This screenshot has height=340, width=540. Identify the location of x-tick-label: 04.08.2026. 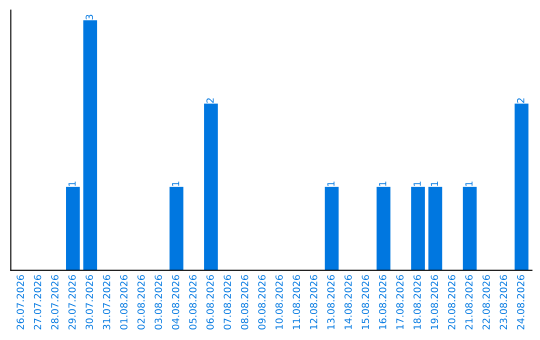
(176, 302).